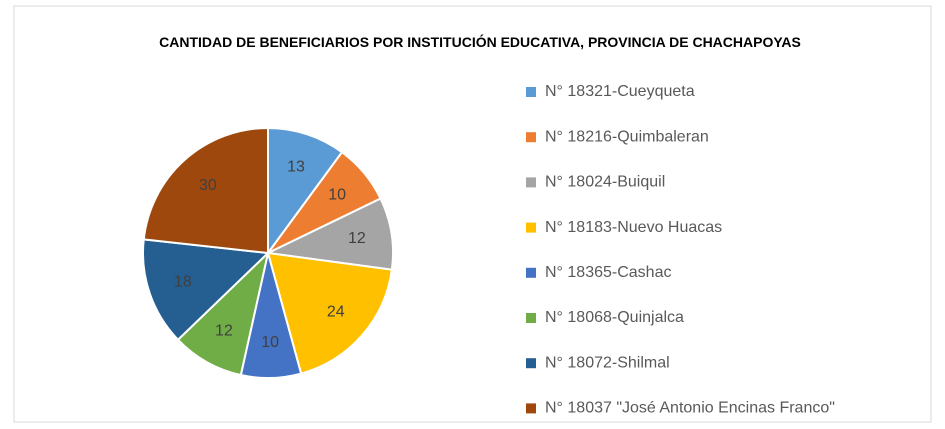 This screenshot has height=429, width=945. Describe the element at coordinates (627, 136) in the screenshot. I see `legend-label: N° 18216-Quimbaleran` at that location.